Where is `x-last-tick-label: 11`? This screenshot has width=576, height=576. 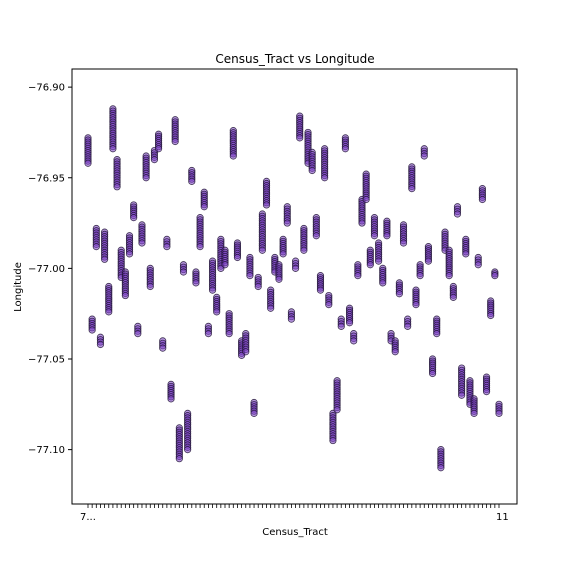 x-last-tick-label: 11 is located at coordinates (502, 517).